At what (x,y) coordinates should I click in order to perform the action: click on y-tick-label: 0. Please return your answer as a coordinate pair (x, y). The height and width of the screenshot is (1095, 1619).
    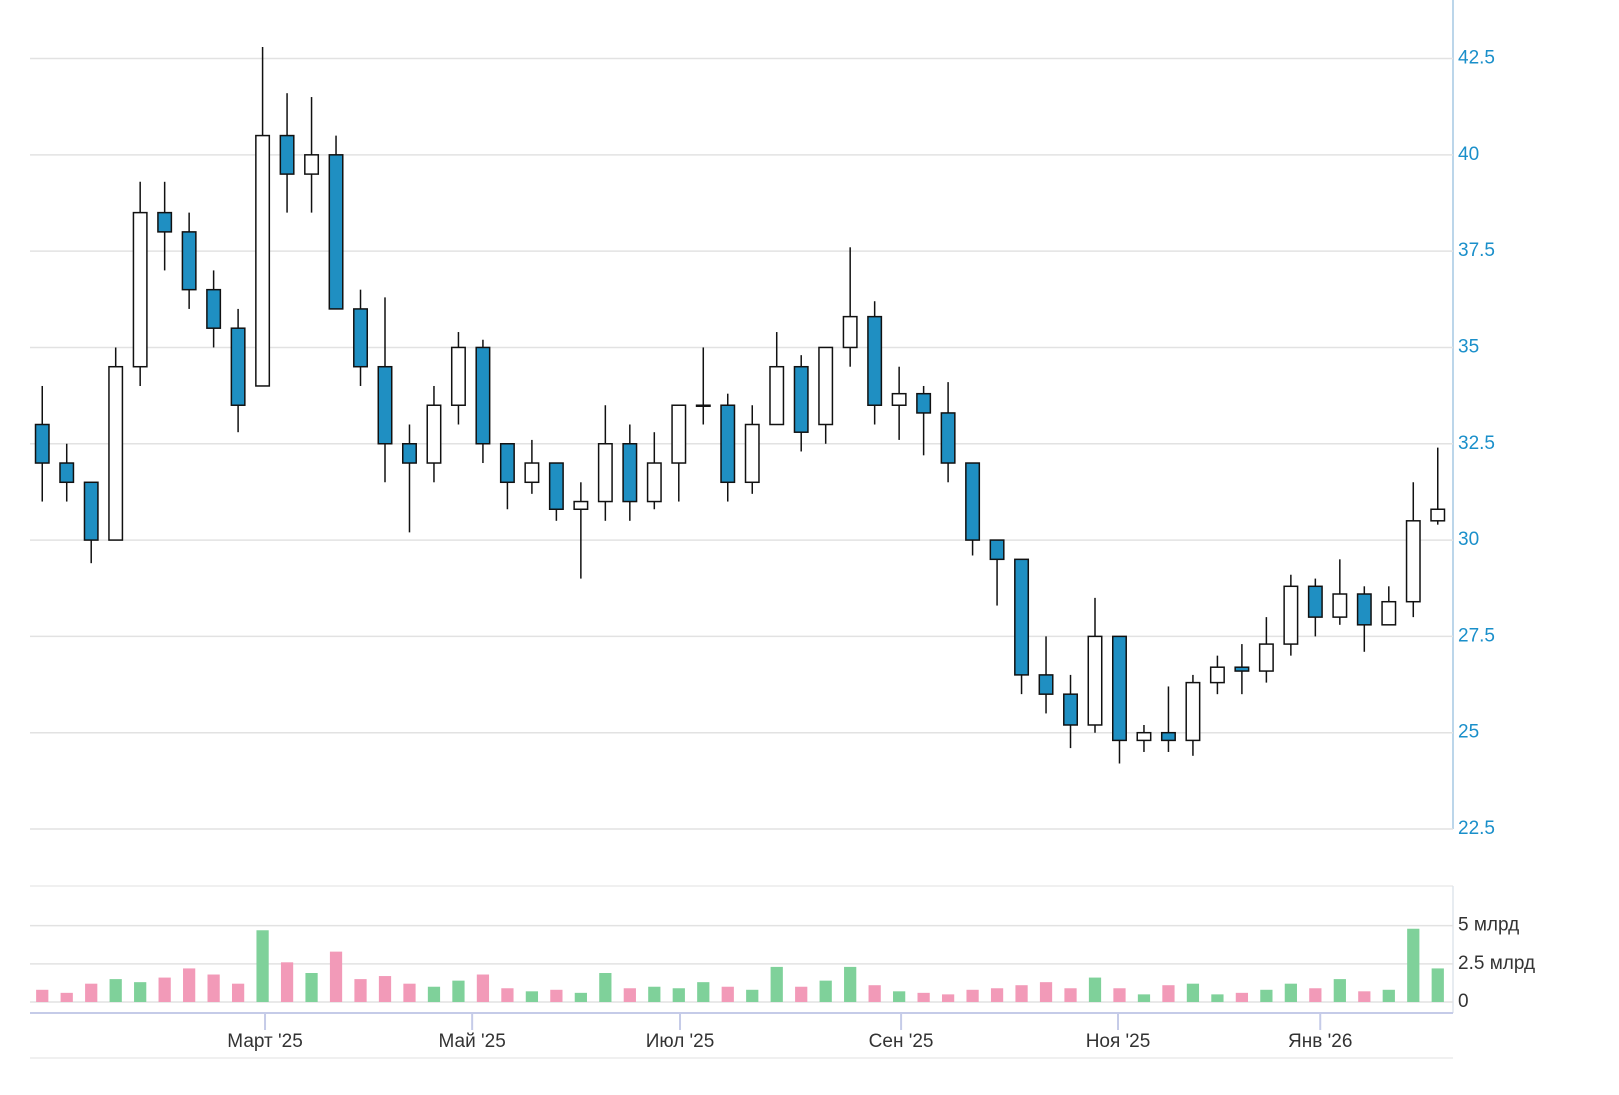
    Looking at the image, I should click on (1463, 1001).